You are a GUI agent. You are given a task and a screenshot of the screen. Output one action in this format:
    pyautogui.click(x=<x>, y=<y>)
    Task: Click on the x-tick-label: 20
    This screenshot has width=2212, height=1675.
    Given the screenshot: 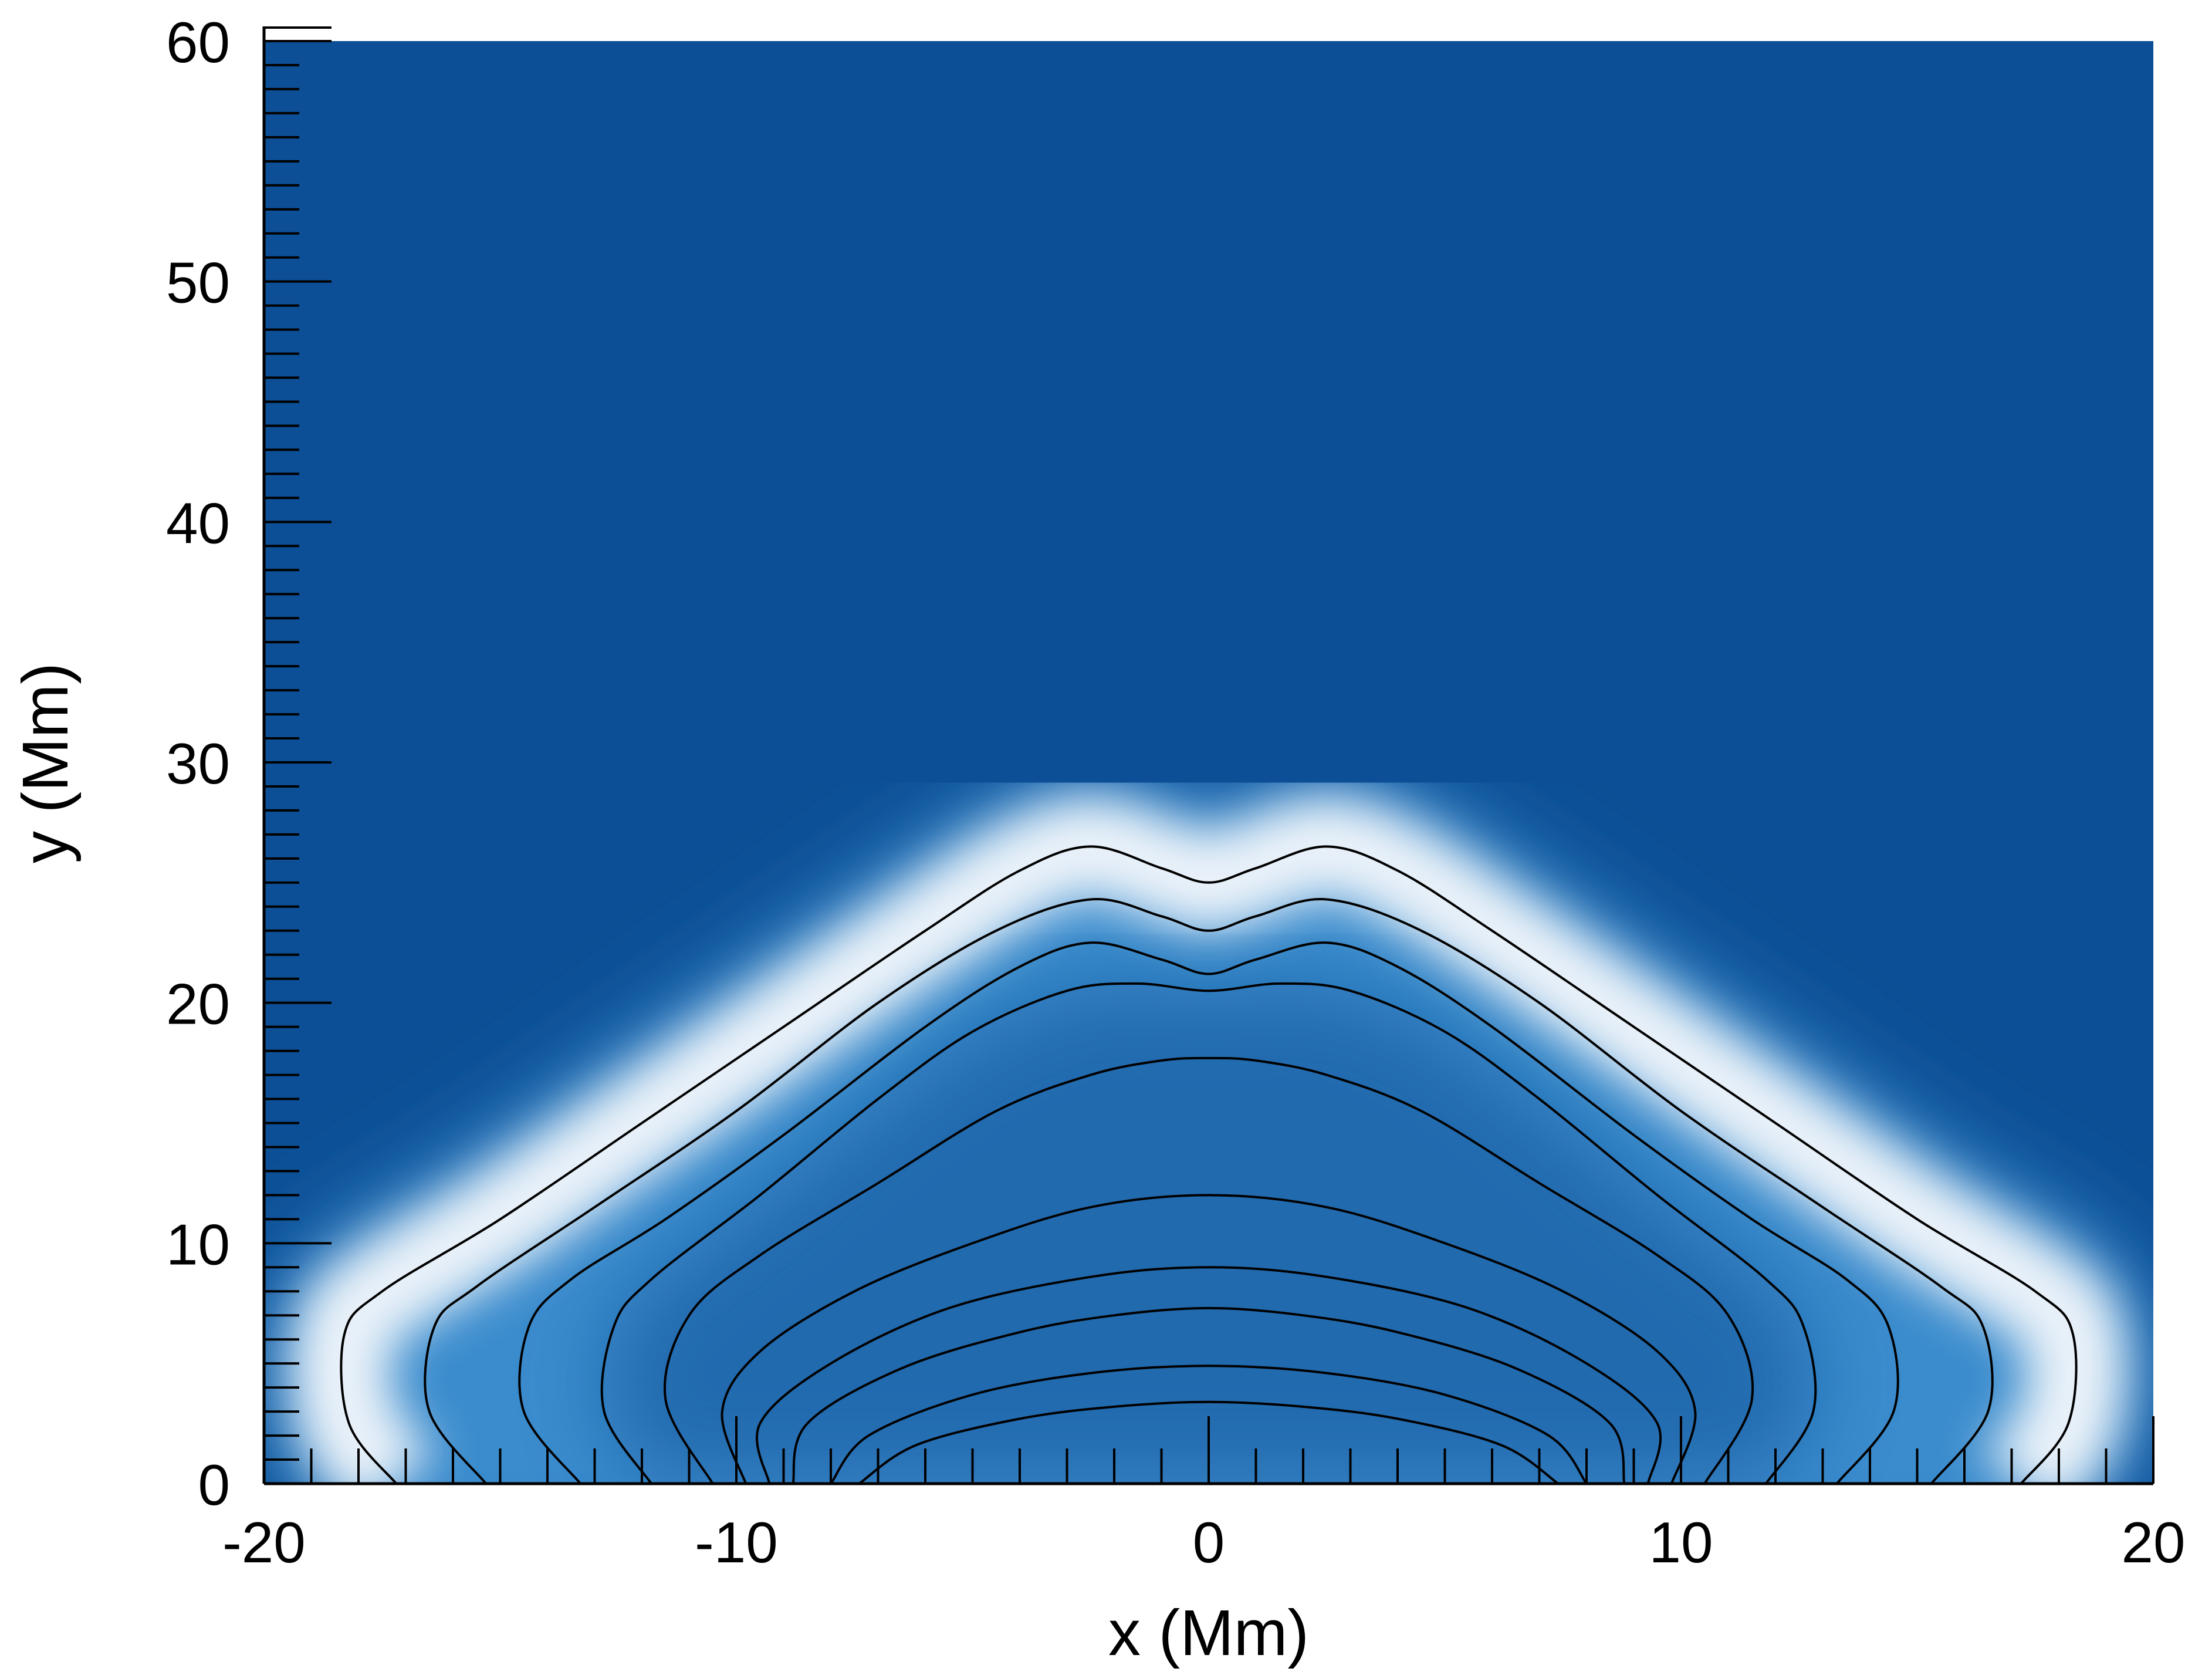 What is the action you would take?
    pyautogui.click(x=2153, y=1542)
    